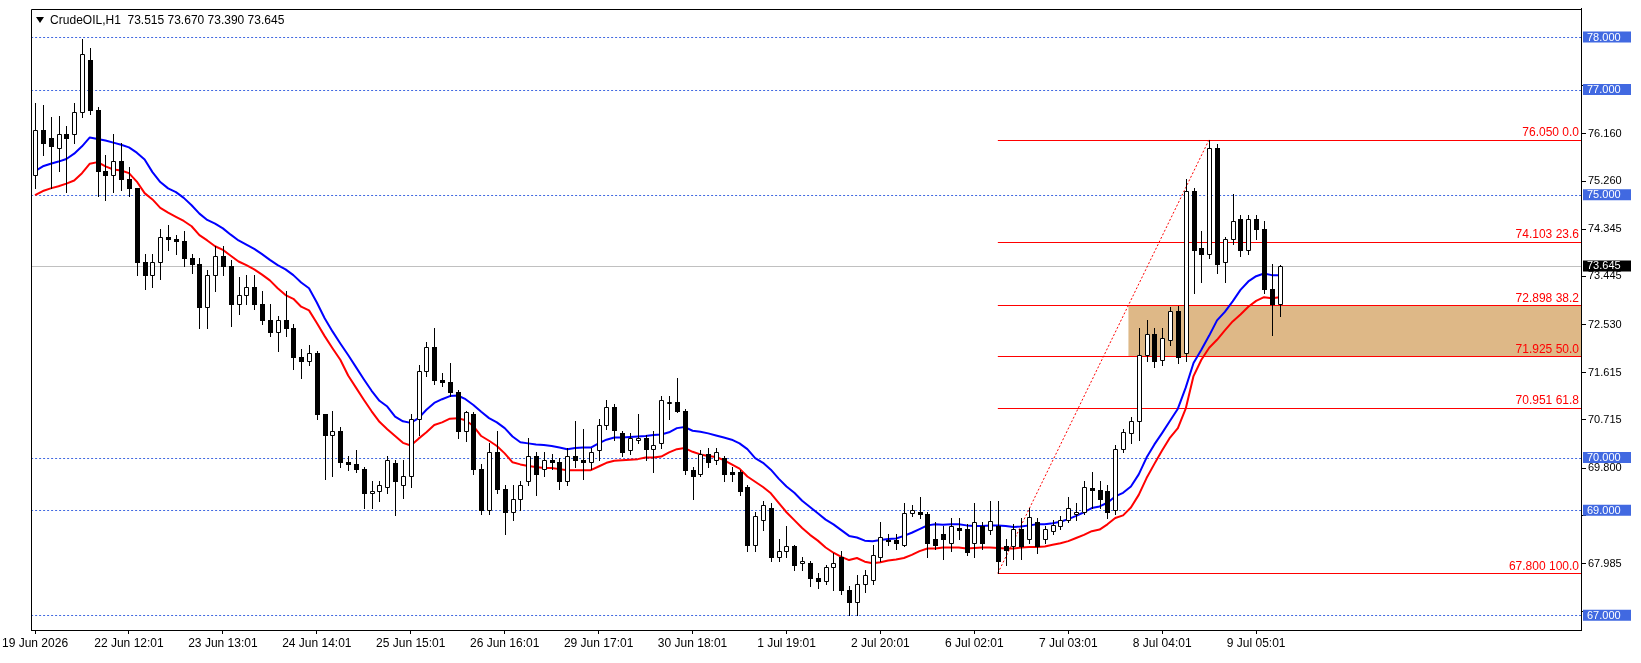  I want to click on ref-line-label: 78.000, so click(1604, 36).